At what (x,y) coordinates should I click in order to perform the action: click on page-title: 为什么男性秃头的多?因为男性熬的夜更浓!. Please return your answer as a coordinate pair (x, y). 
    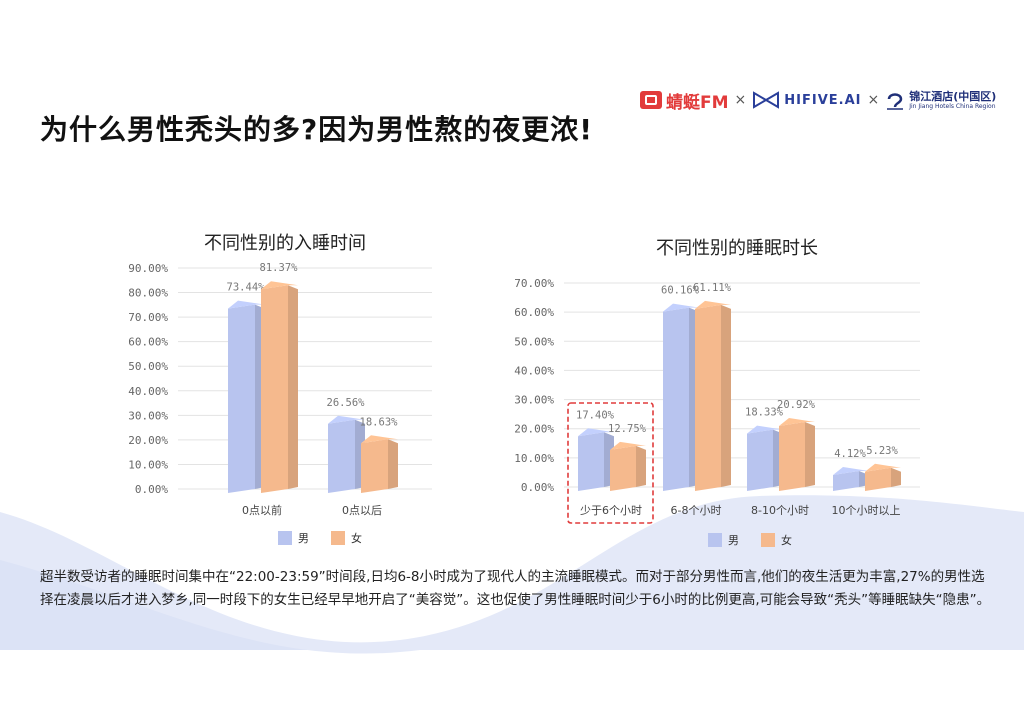
    Looking at the image, I should click on (317, 129).